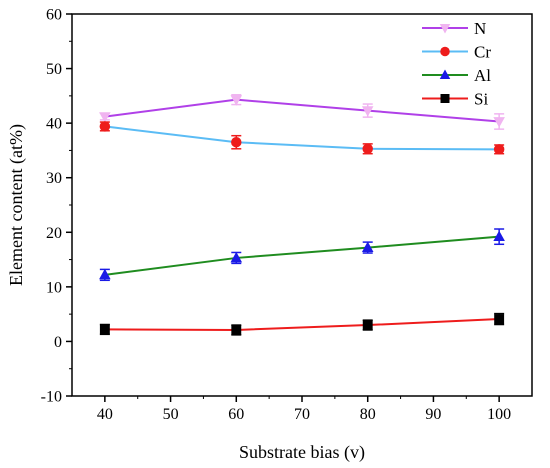  What do you see at coordinates (54, 178) in the screenshot?
I see `y-tick-label: 30` at bounding box center [54, 178].